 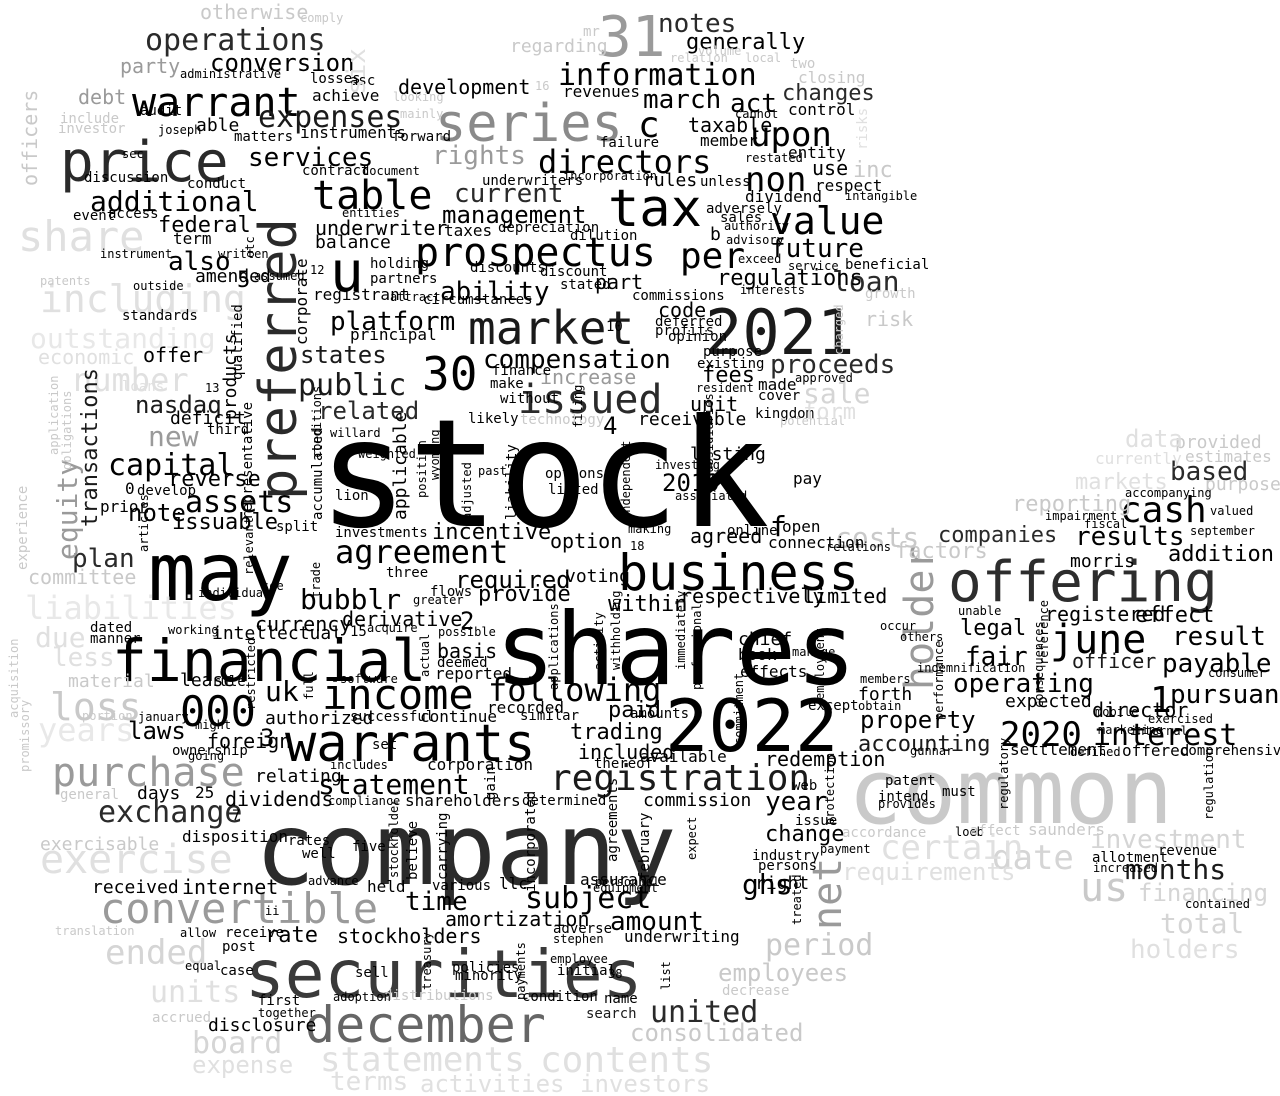 What do you see at coordinates (83, 658) in the screenshot?
I see `word-less: less` at bounding box center [83, 658].